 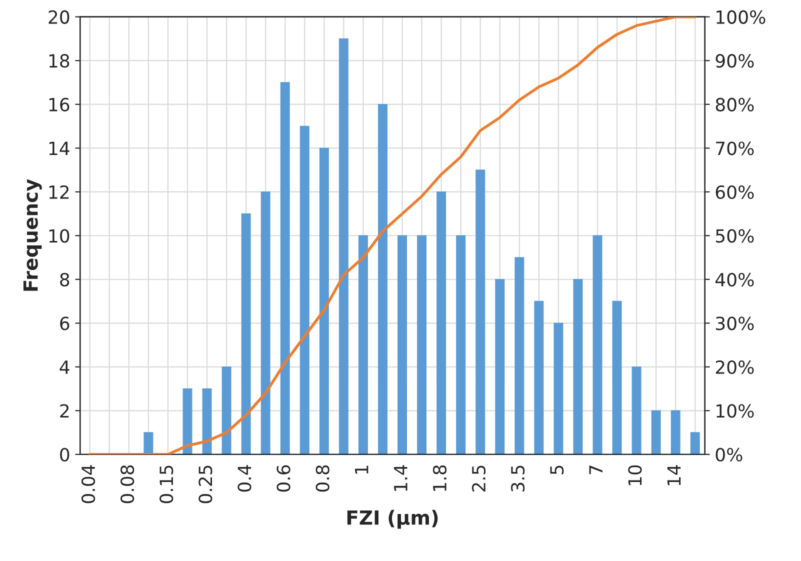 What do you see at coordinates (65, 455) in the screenshot?
I see `y-tick-label: 0` at bounding box center [65, 455].